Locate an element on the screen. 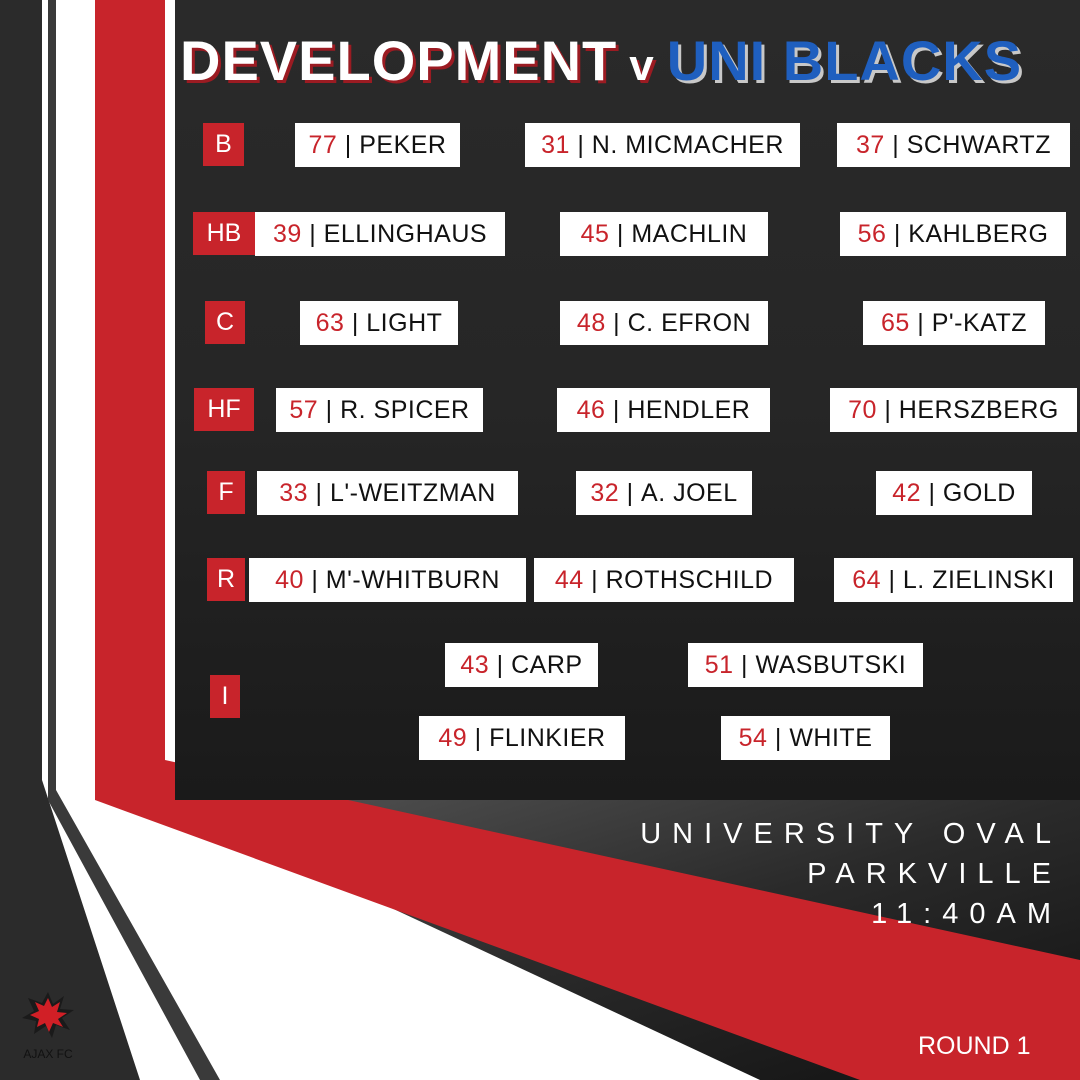 Image resolution: width=1080 pixels, height=1080 pixels. position-label: C is located at coordinates (225, 322).